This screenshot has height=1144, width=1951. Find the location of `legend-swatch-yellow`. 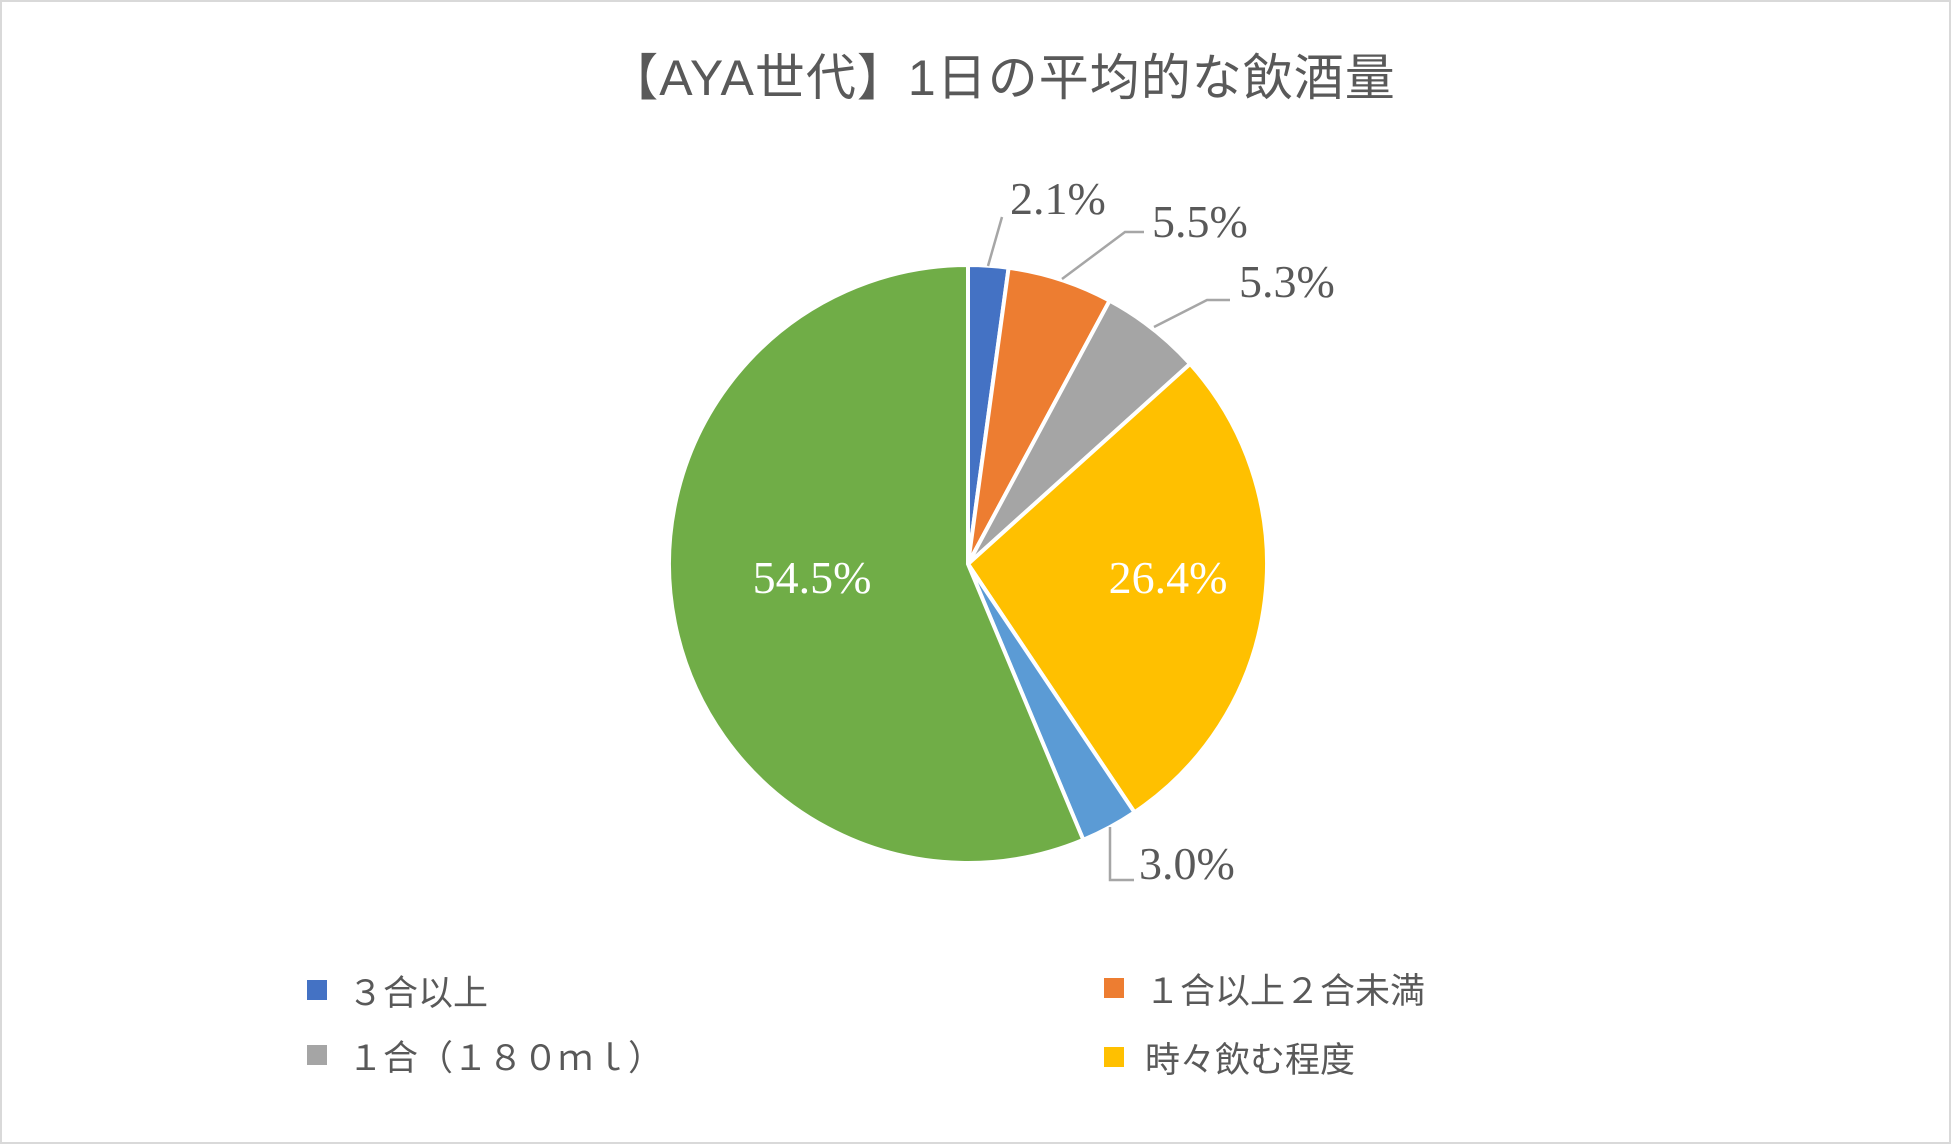

legend-swatch-yellow is located at coordinates (1114, 1057).